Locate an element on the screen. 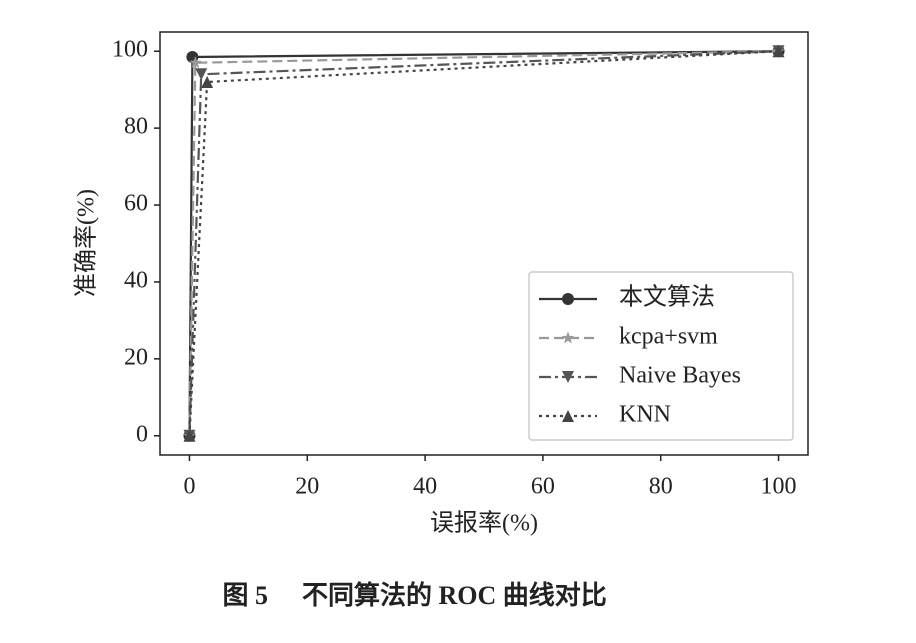  x-tick-label: 60 is located at coordinates (543, 487).